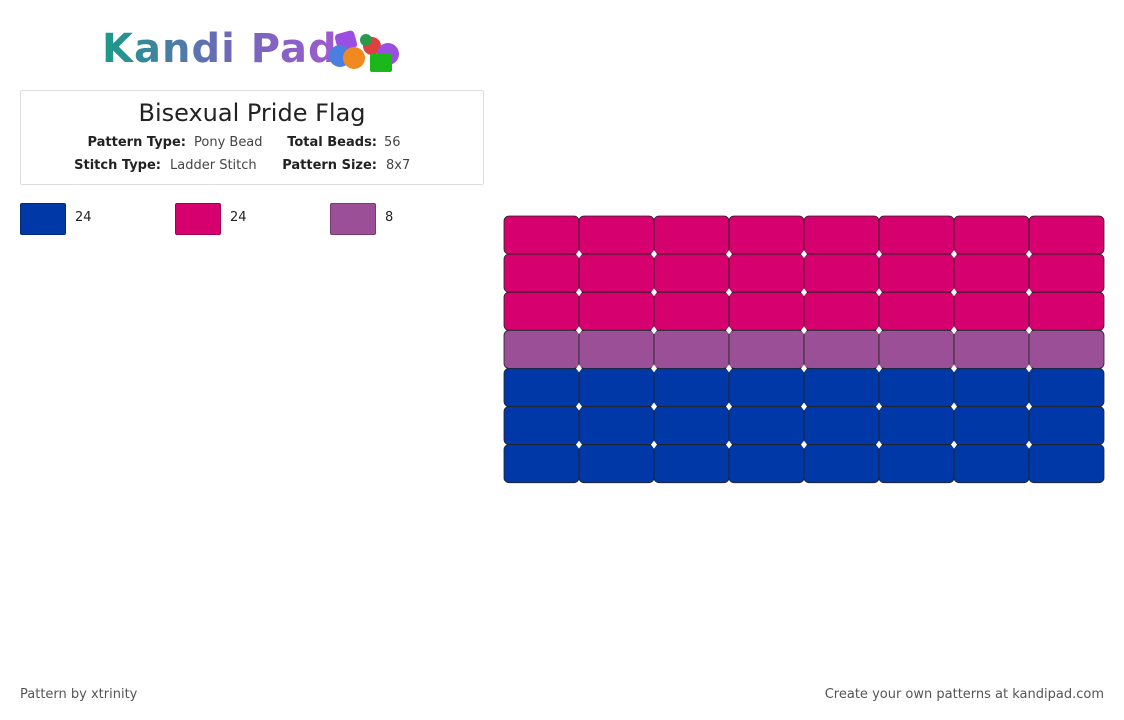 This screenshot has height=720, width=1124. I want to click on pattern-title: Bisexual Pride Flag, so click(252, 113).